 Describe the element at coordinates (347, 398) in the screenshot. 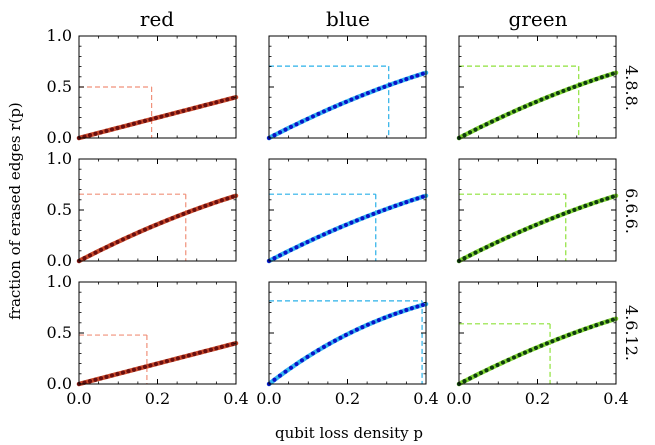

I see `x-tick-label: 0.2` at that location.